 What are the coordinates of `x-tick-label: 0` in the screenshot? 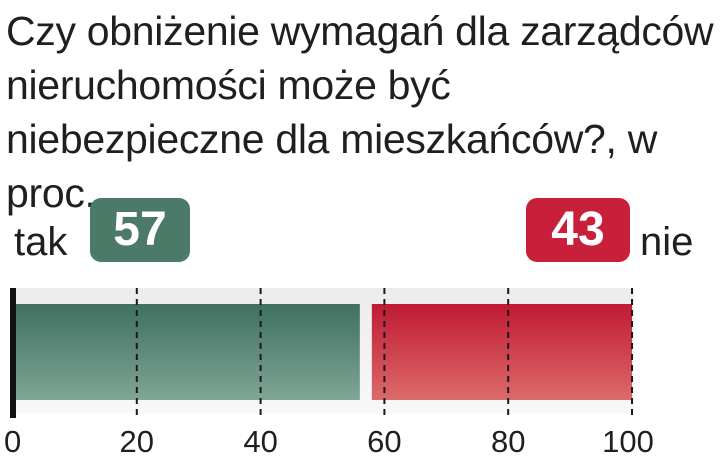 It's located at (12, 441).